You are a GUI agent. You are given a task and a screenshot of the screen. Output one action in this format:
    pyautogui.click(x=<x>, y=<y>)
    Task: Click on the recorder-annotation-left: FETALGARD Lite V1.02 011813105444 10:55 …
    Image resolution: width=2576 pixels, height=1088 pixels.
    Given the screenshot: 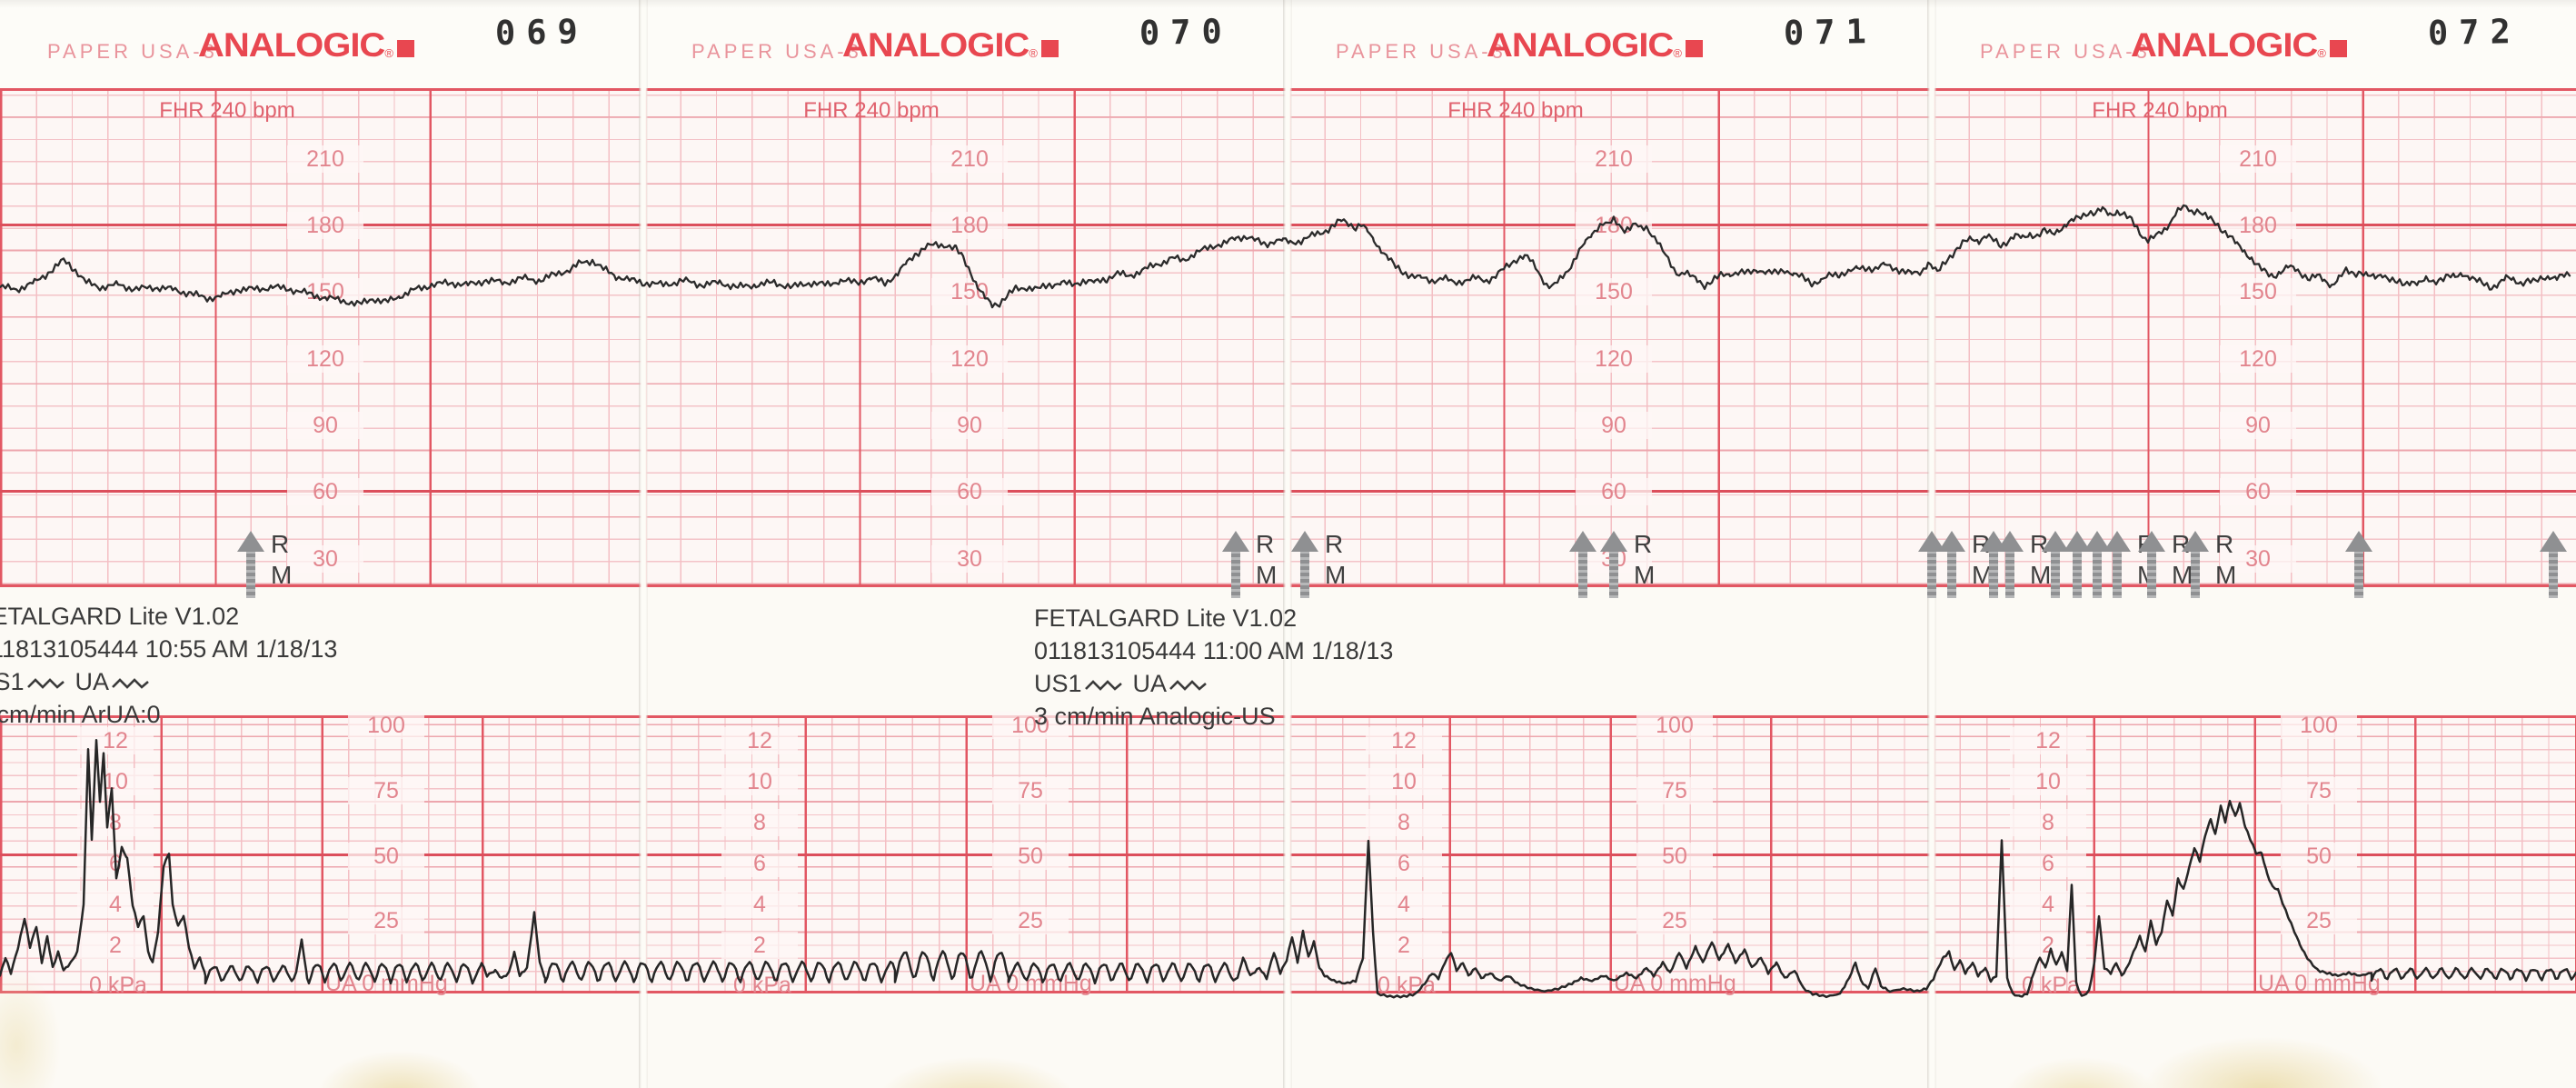 What is the action you would take?
    pyautogui.click(x=168, y=665)
    